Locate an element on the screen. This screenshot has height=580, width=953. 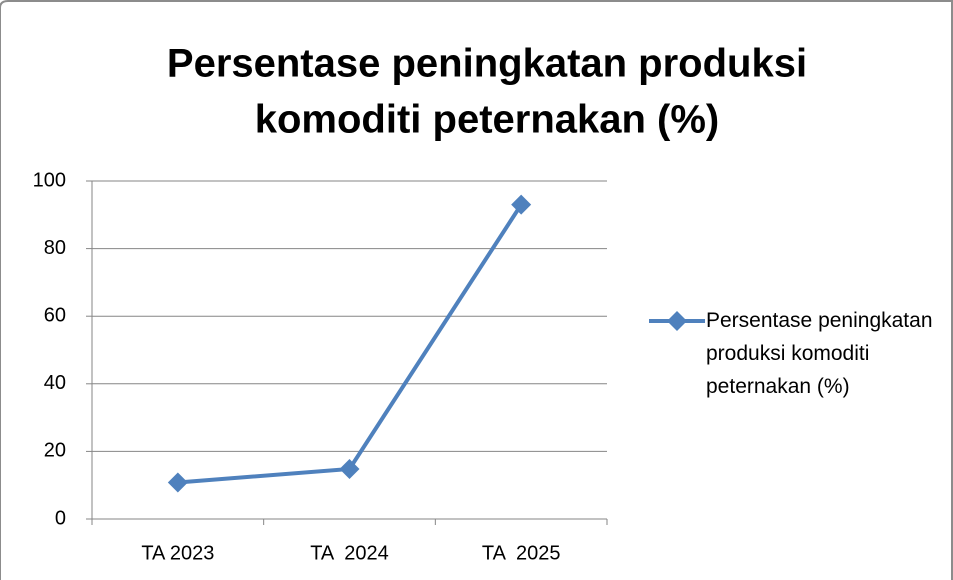
x-tick-label: TA 2025 is located at coordinates (521, 553).